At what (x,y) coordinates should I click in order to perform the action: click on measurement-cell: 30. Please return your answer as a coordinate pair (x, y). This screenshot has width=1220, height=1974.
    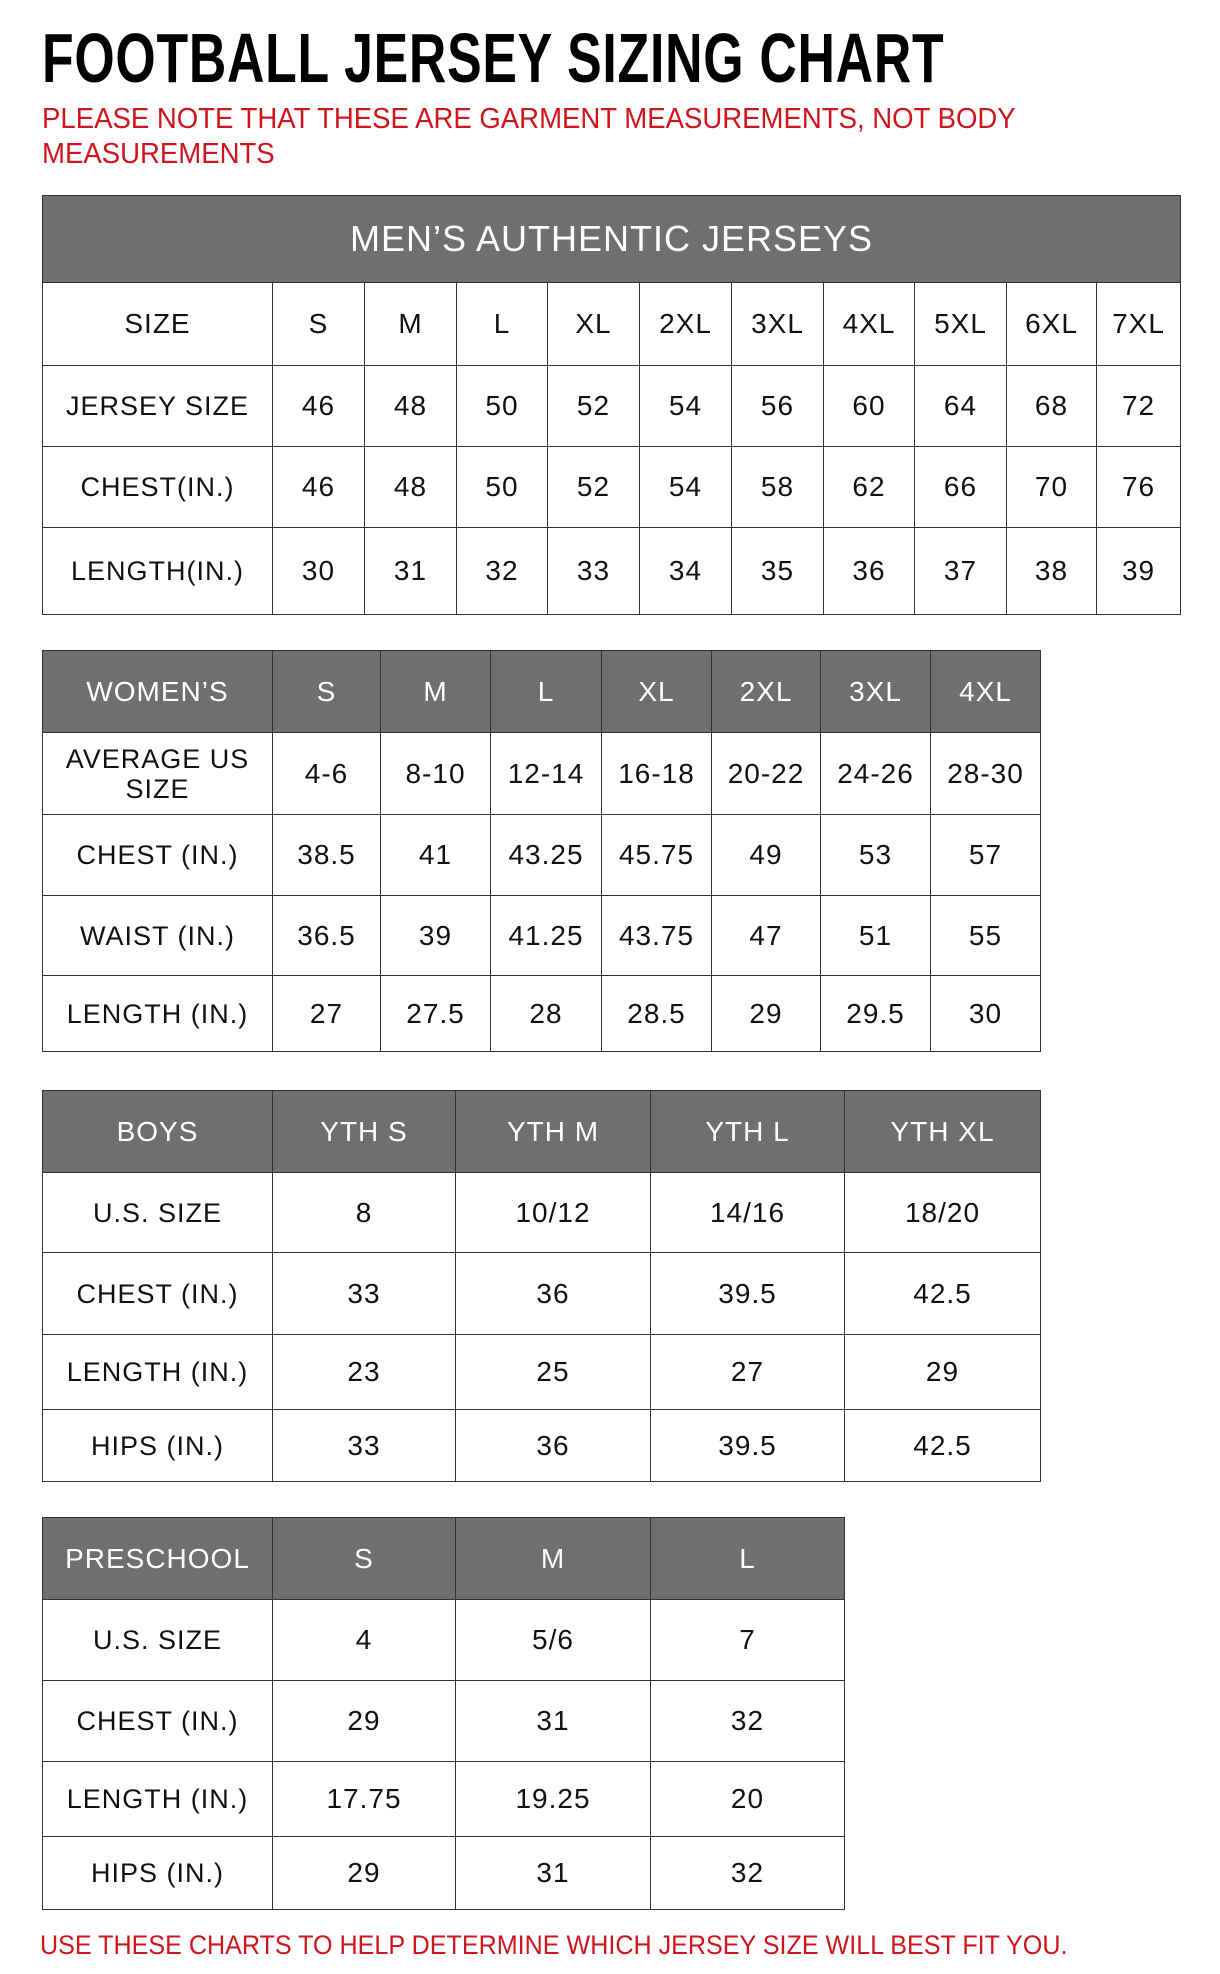
    Looking at the image, I should click on (985, 1013).